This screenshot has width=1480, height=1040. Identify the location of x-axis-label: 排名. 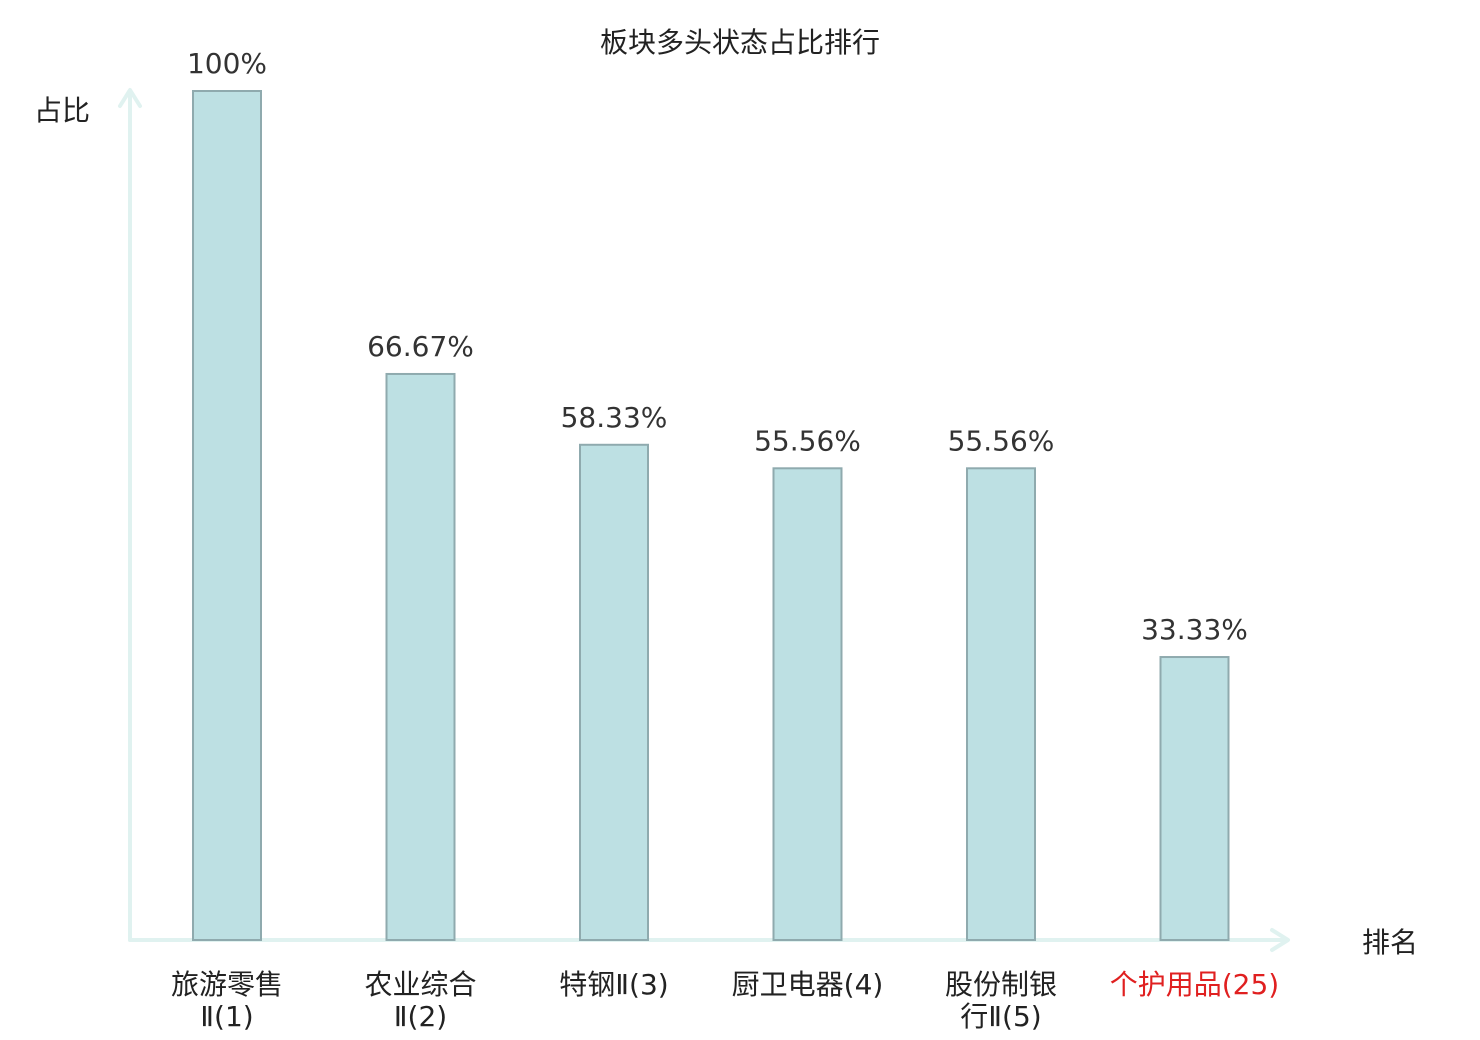
(1390, 942).